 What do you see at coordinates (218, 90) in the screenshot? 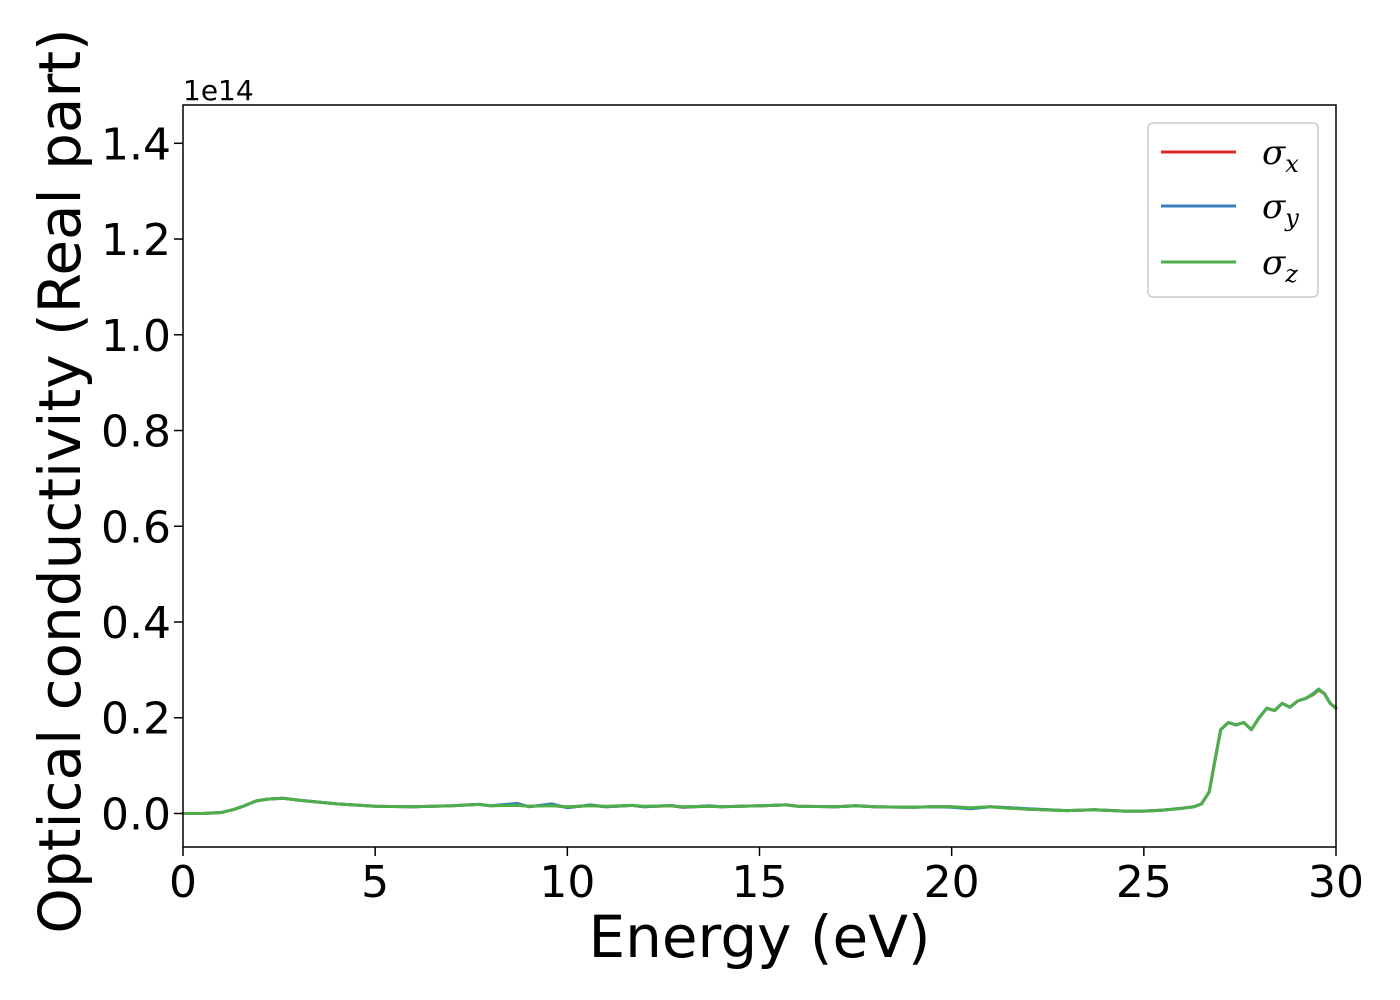
I see `y-axis-offset-text: 1e14` at bounding box center [218, 90].